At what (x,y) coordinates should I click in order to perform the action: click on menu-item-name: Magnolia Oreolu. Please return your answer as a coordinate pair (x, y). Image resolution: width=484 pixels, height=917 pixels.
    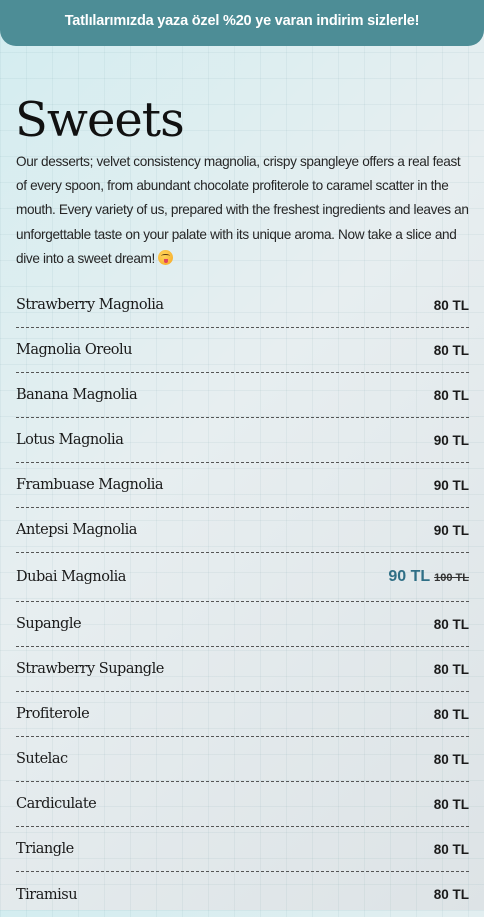
    Looking at the image, I should click on (74, 350).